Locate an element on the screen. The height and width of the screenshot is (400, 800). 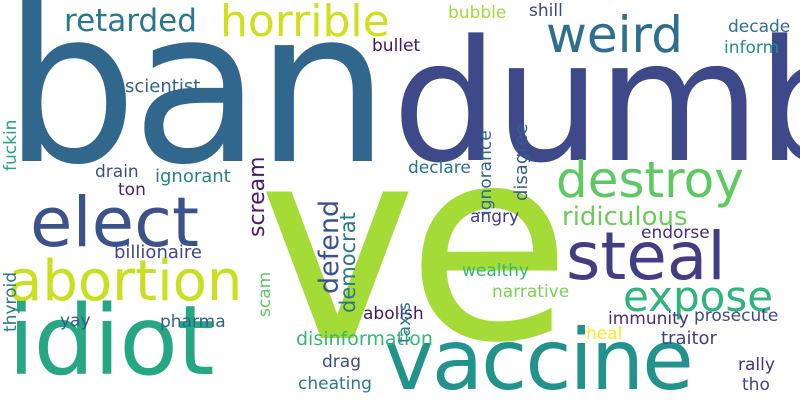
word-retarded: retarded is located at coordinates (130, 21).